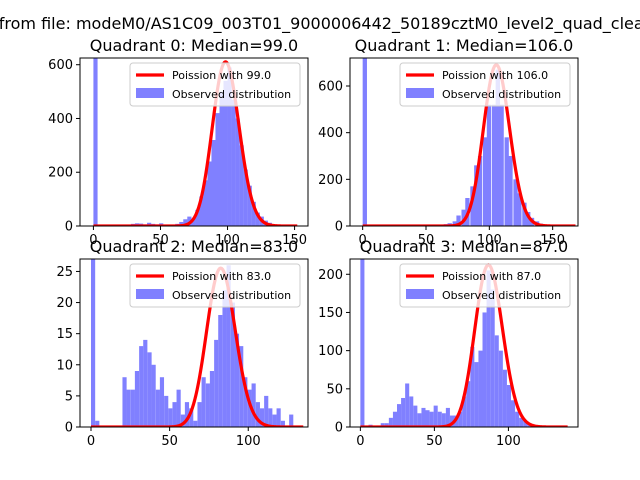 The height and width of the screenshot is (480, 640). Describe the element at coordinates (508, 441) in the screenshot. I see `x-tick-label: 100` at that location.